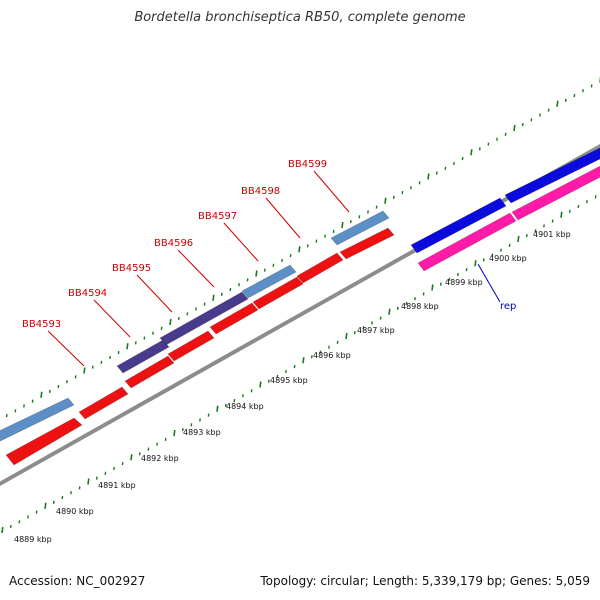 This screenshot has width=600, height=600. Describe the element at coordinates (464, 282) in the screenshot. I see `scale-label: 4899 kbp` at that location.